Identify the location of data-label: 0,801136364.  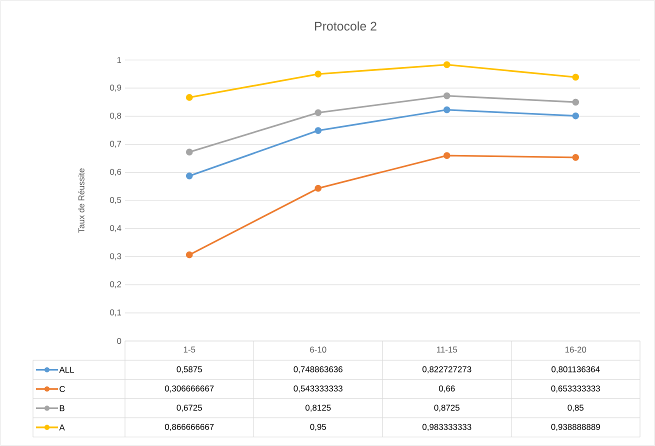
(576, 370).